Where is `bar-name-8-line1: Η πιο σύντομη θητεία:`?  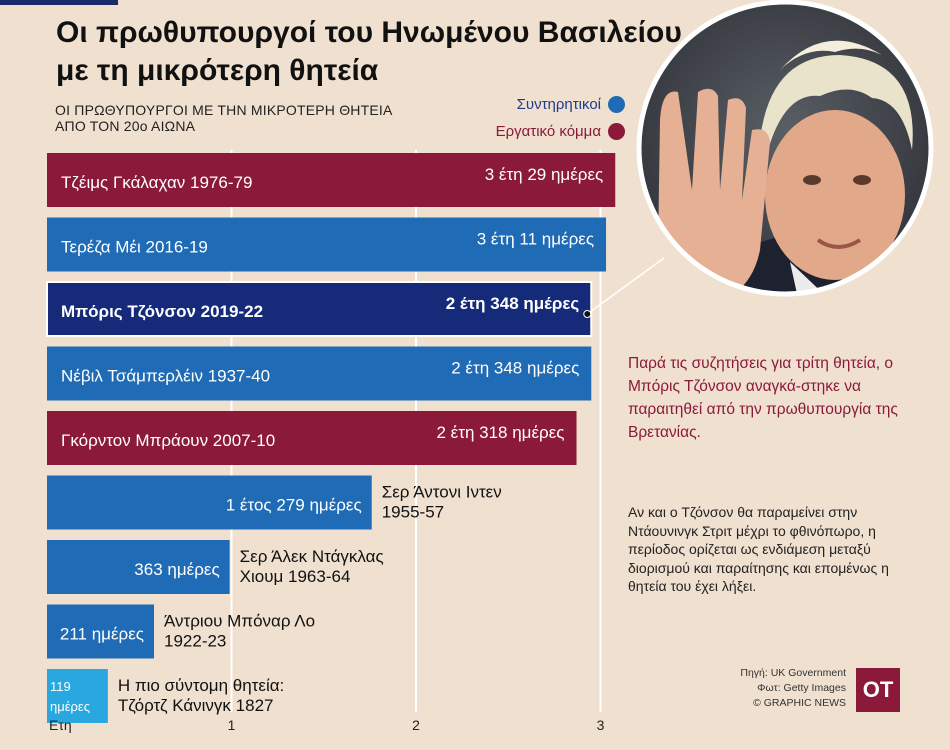
bar-name-8-line1: Η πιο σύντομη θητεία: is located at coordinates (201, 685).